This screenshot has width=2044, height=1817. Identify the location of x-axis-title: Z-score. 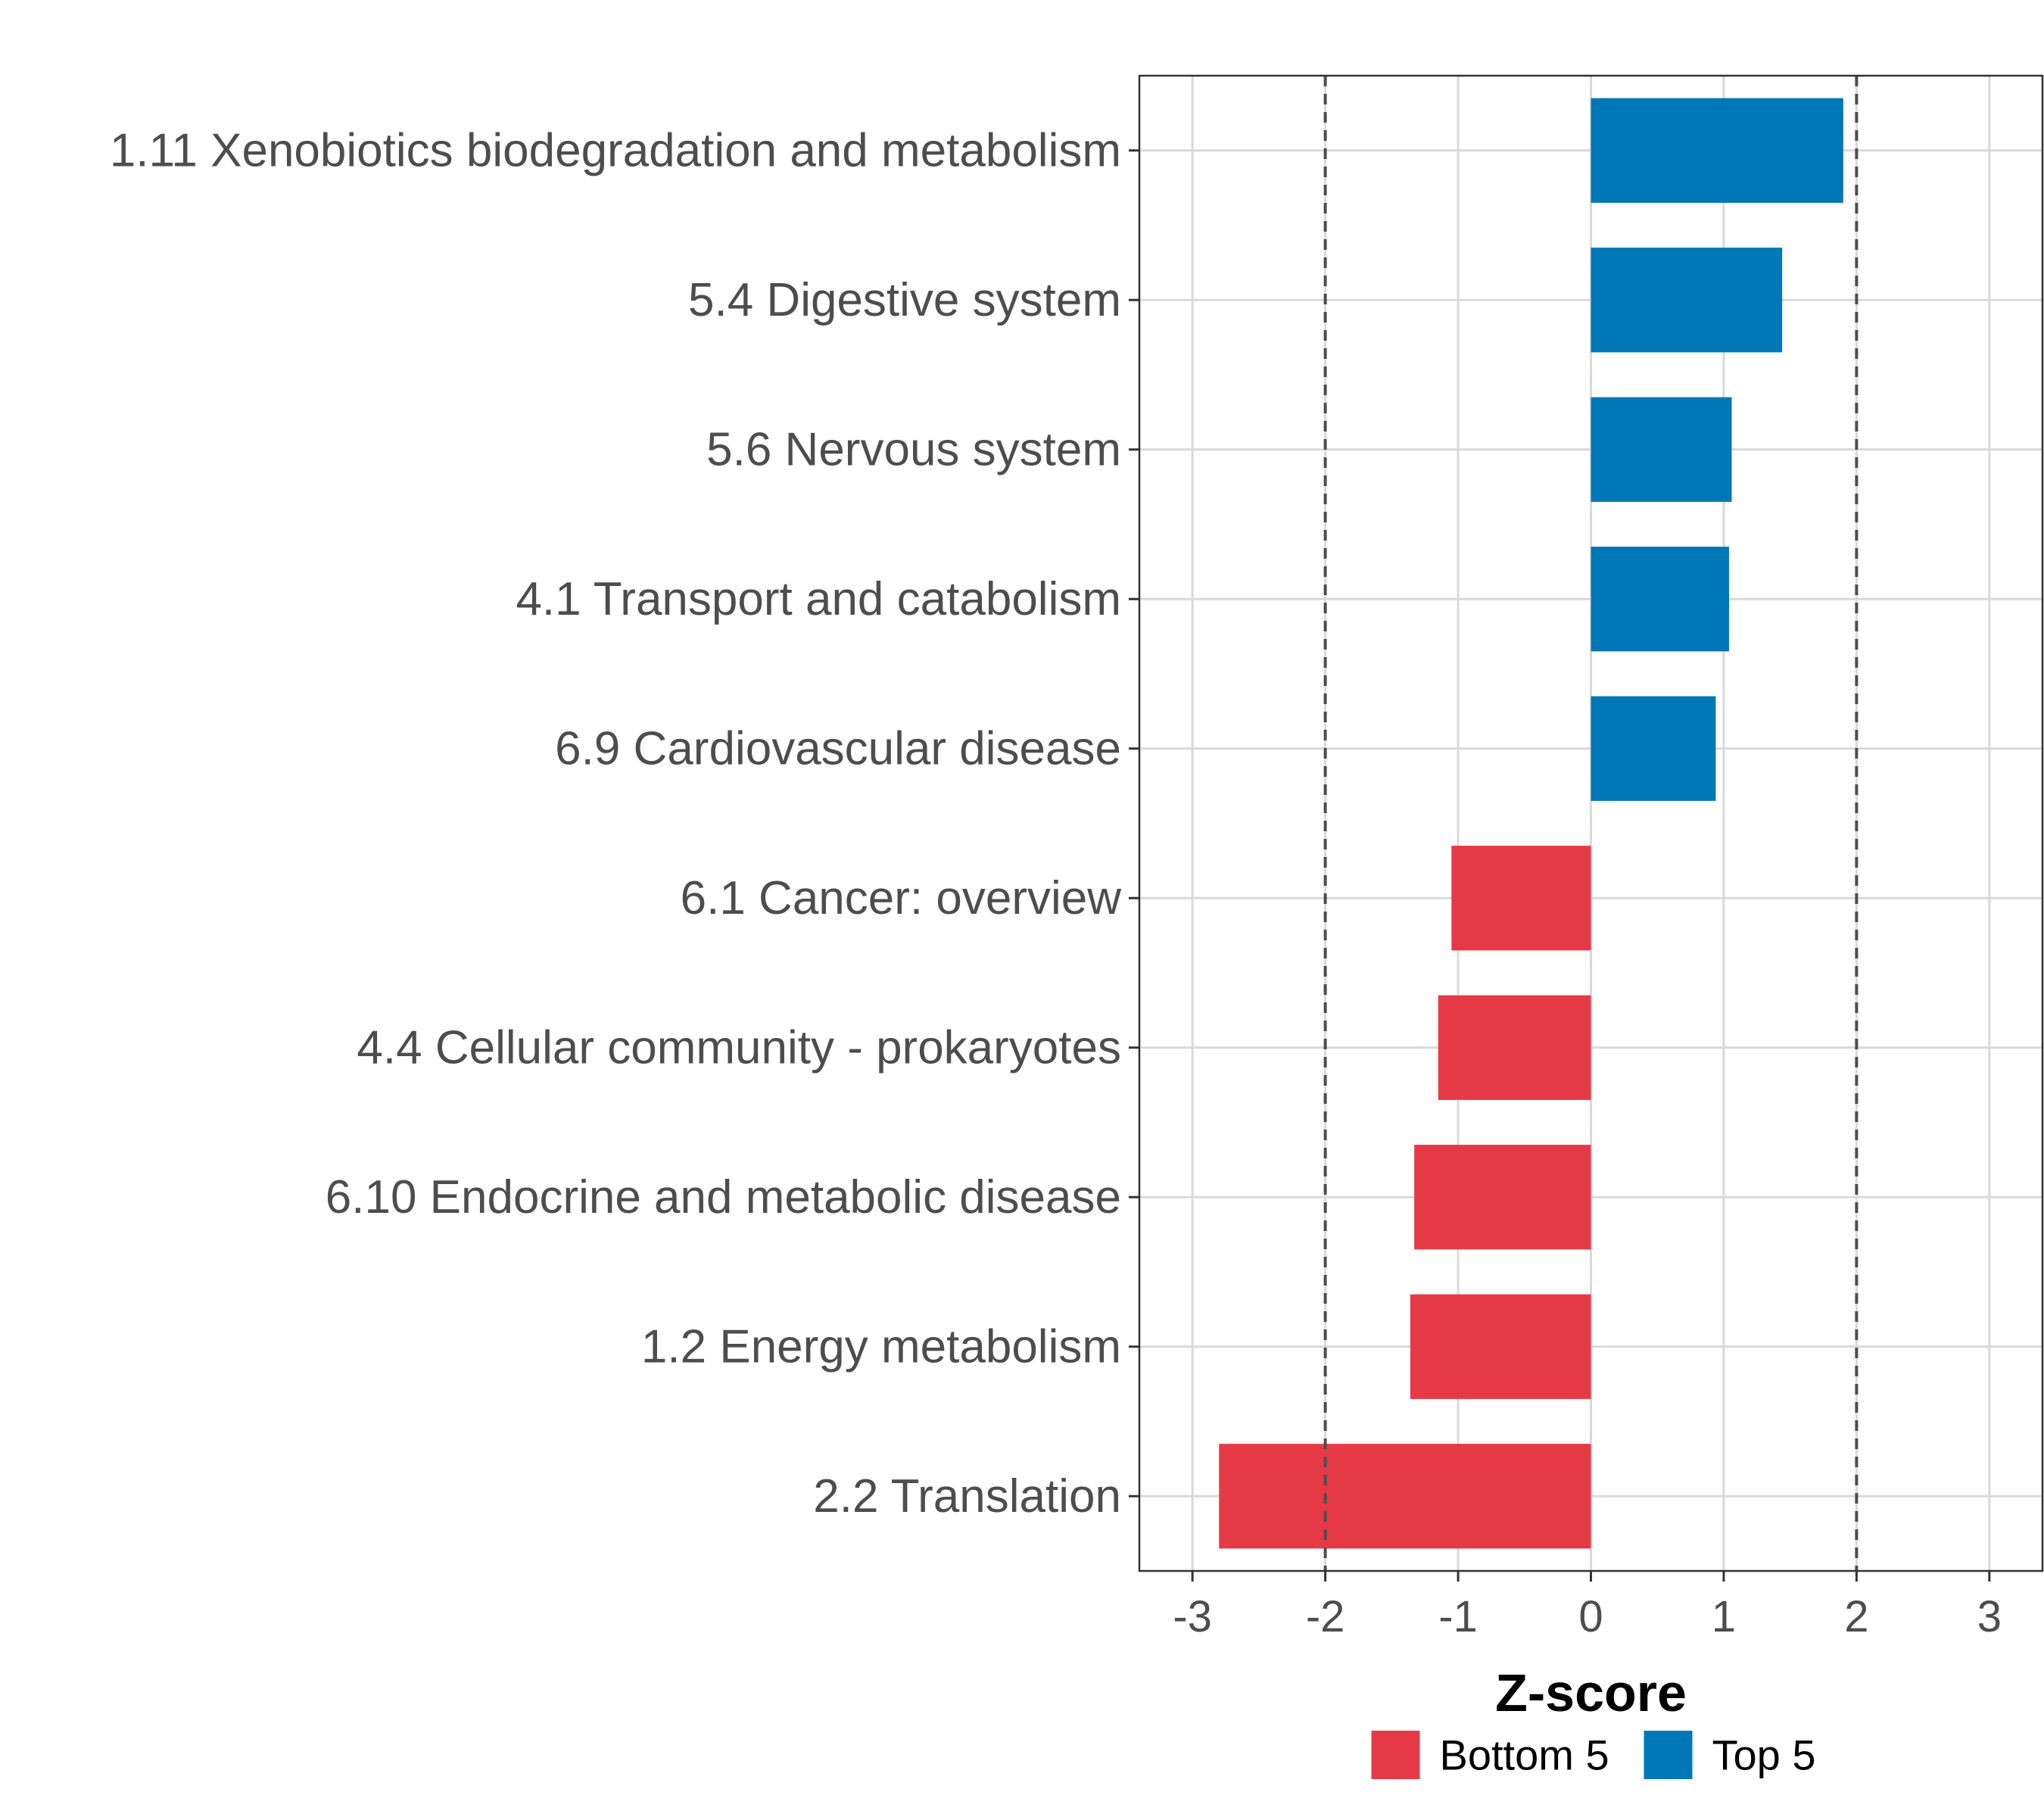
(1591, 1692).